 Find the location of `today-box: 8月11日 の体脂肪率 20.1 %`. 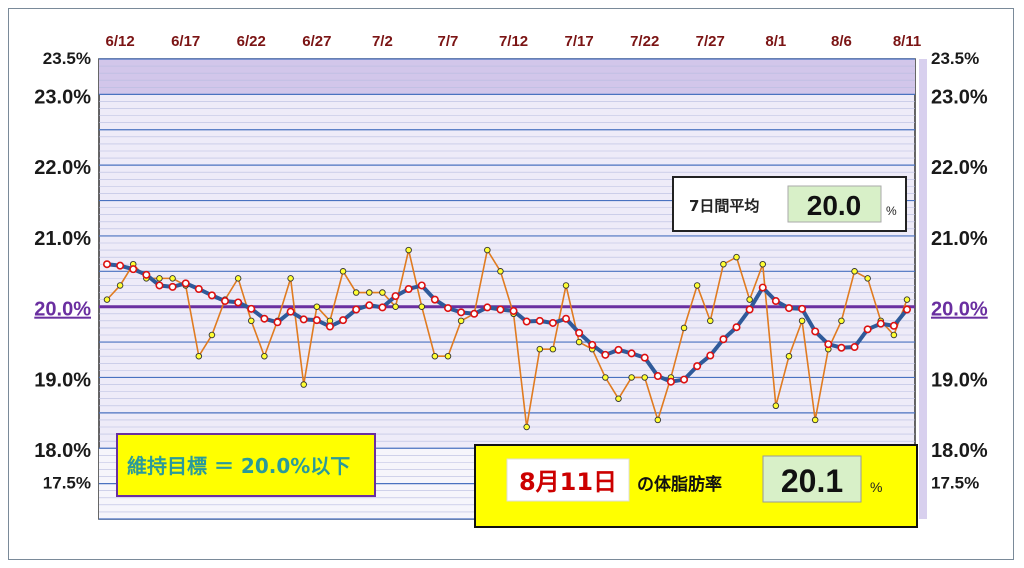

today-box: 8月11日 の体脂肪率 20.1 % is located at coordinates (696, 486).